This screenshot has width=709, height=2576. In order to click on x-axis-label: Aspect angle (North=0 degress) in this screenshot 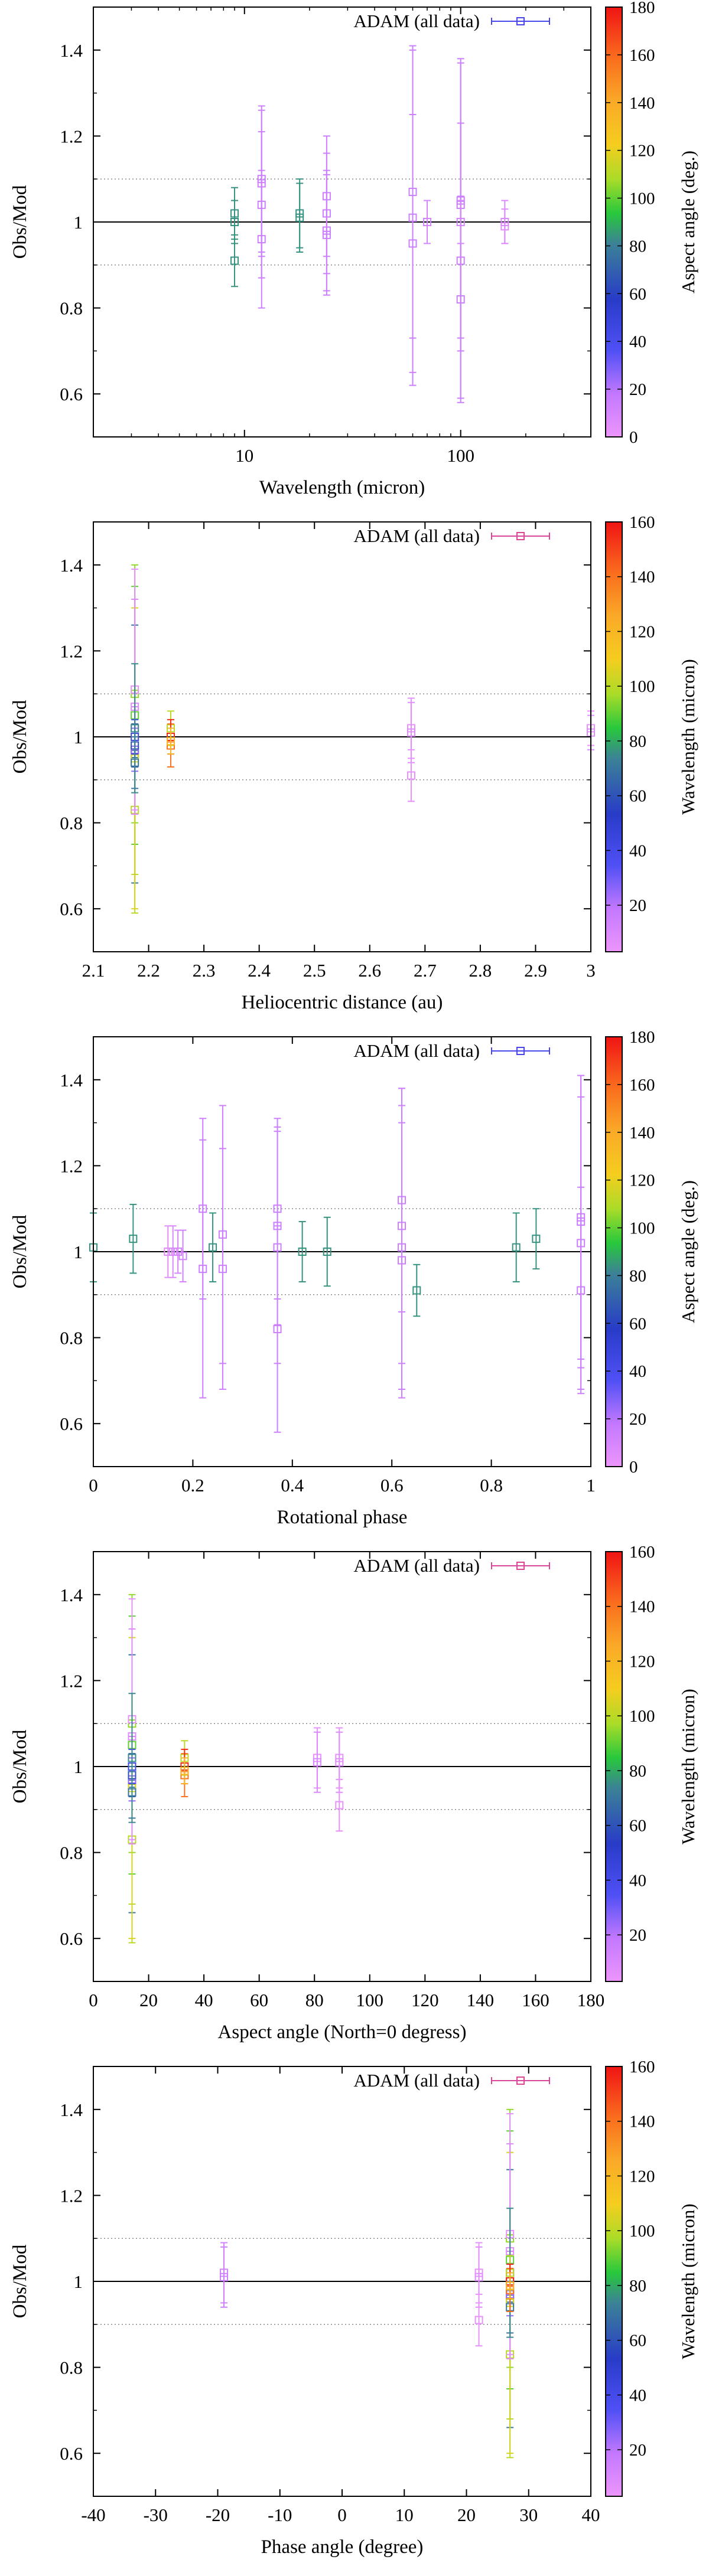, I will do `click(342, 2032)`.